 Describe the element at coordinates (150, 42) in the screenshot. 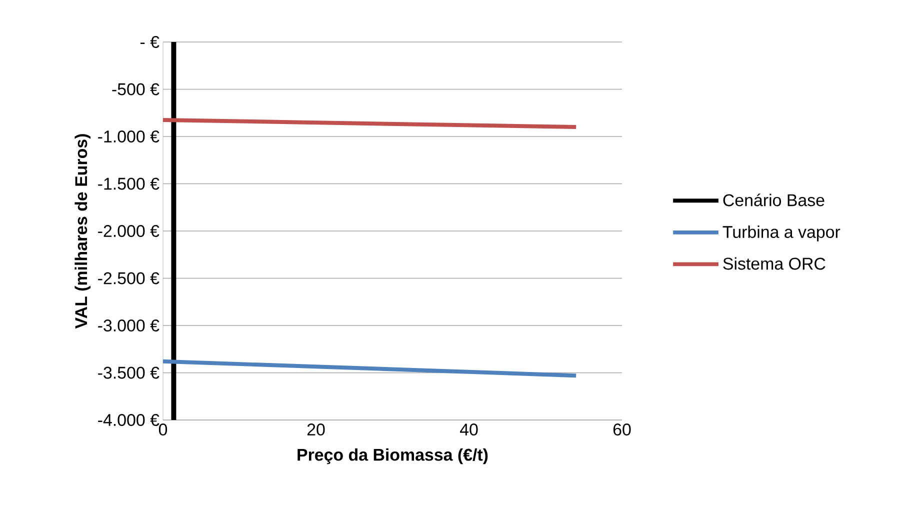

I see `y-tick-label: - €` at that location.